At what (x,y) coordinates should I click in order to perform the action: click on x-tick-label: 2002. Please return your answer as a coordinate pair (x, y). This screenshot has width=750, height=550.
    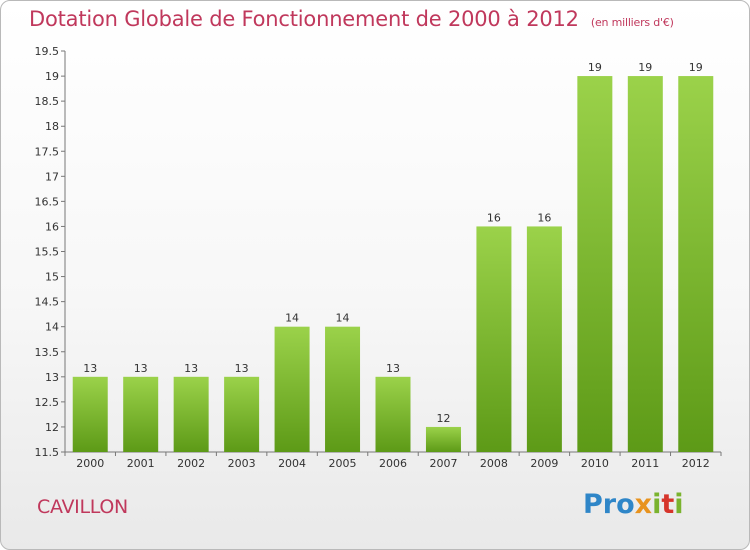
    Looking at the image, I should click on (191, 463).